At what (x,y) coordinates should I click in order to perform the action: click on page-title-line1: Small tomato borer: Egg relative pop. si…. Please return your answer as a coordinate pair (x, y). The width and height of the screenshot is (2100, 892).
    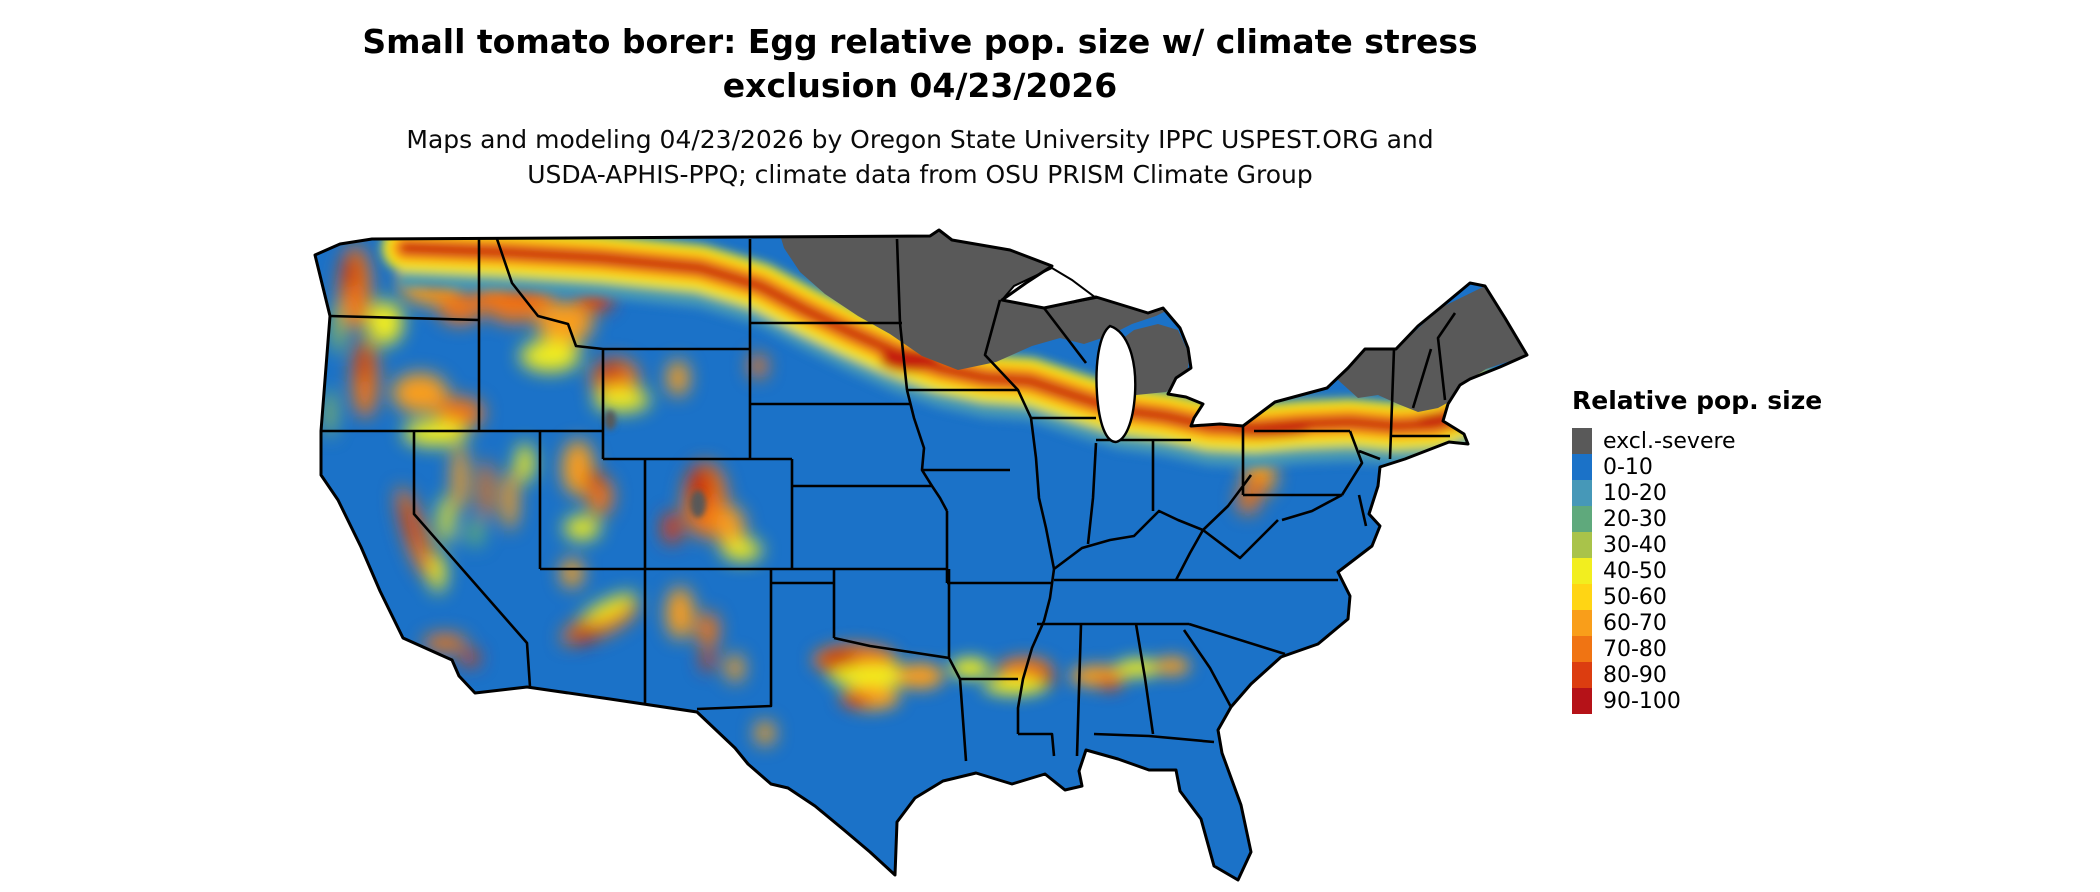
    Looking at the image, I should click on (920, 41).